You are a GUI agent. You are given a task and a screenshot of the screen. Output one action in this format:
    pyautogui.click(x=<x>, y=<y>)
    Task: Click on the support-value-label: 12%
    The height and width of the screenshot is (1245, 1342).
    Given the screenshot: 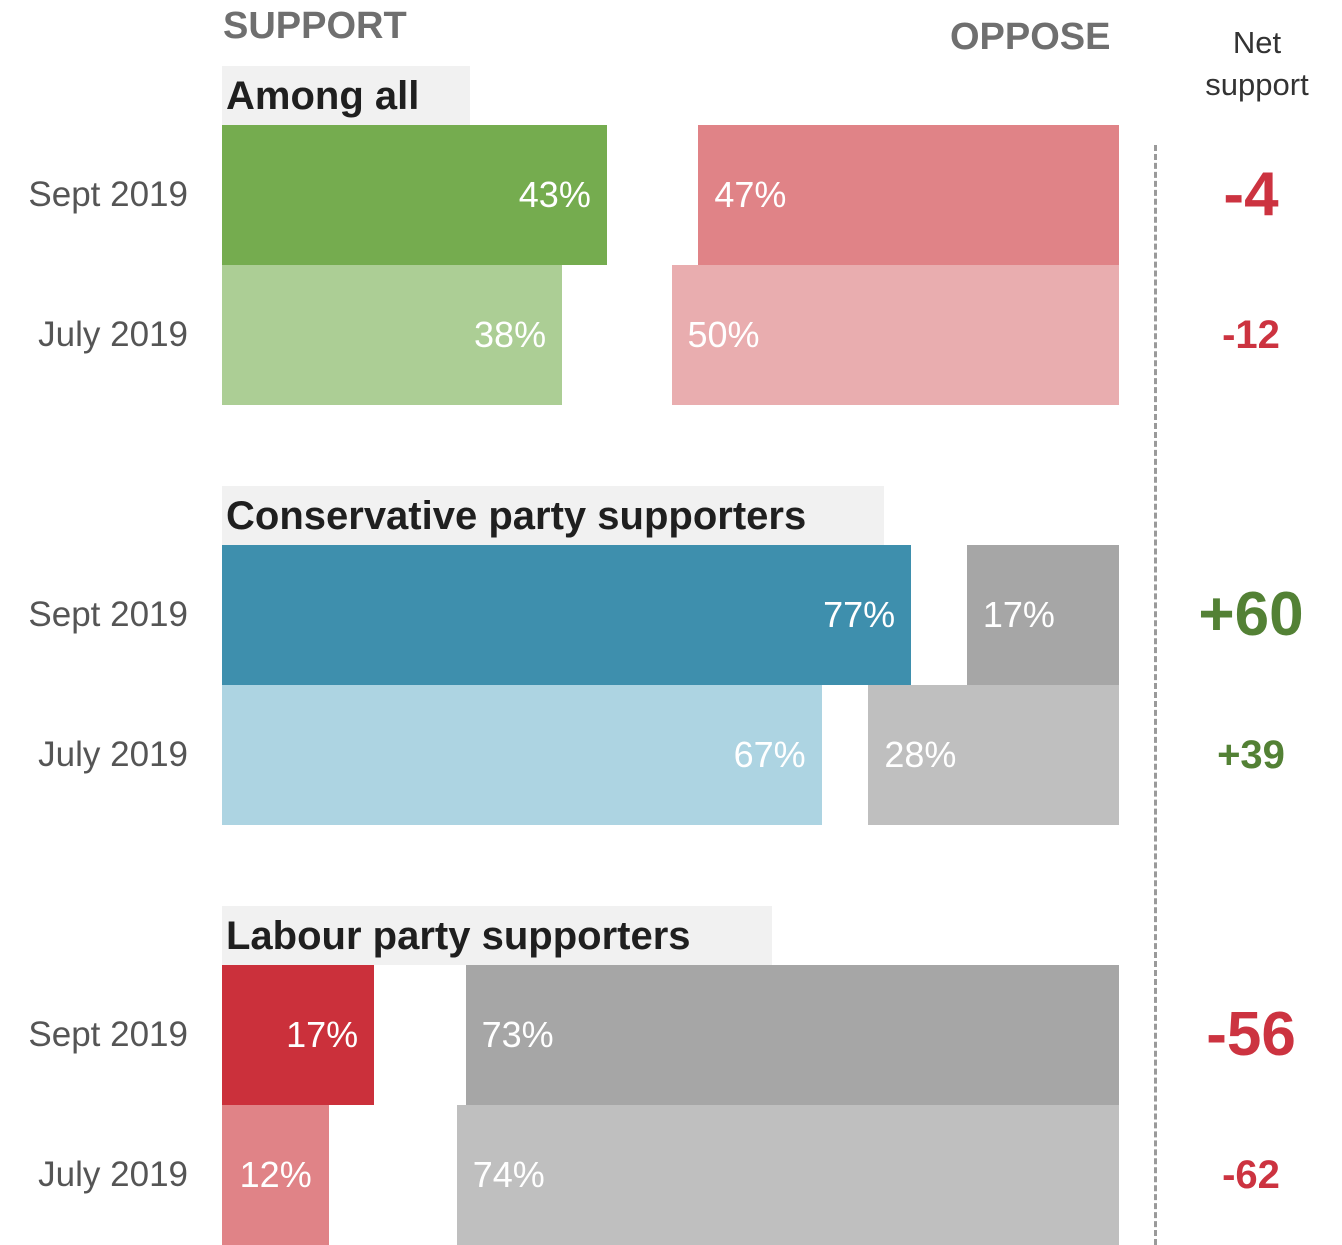 What is the action you would take?
    pyautogui.click(x=275, y=1174)
    